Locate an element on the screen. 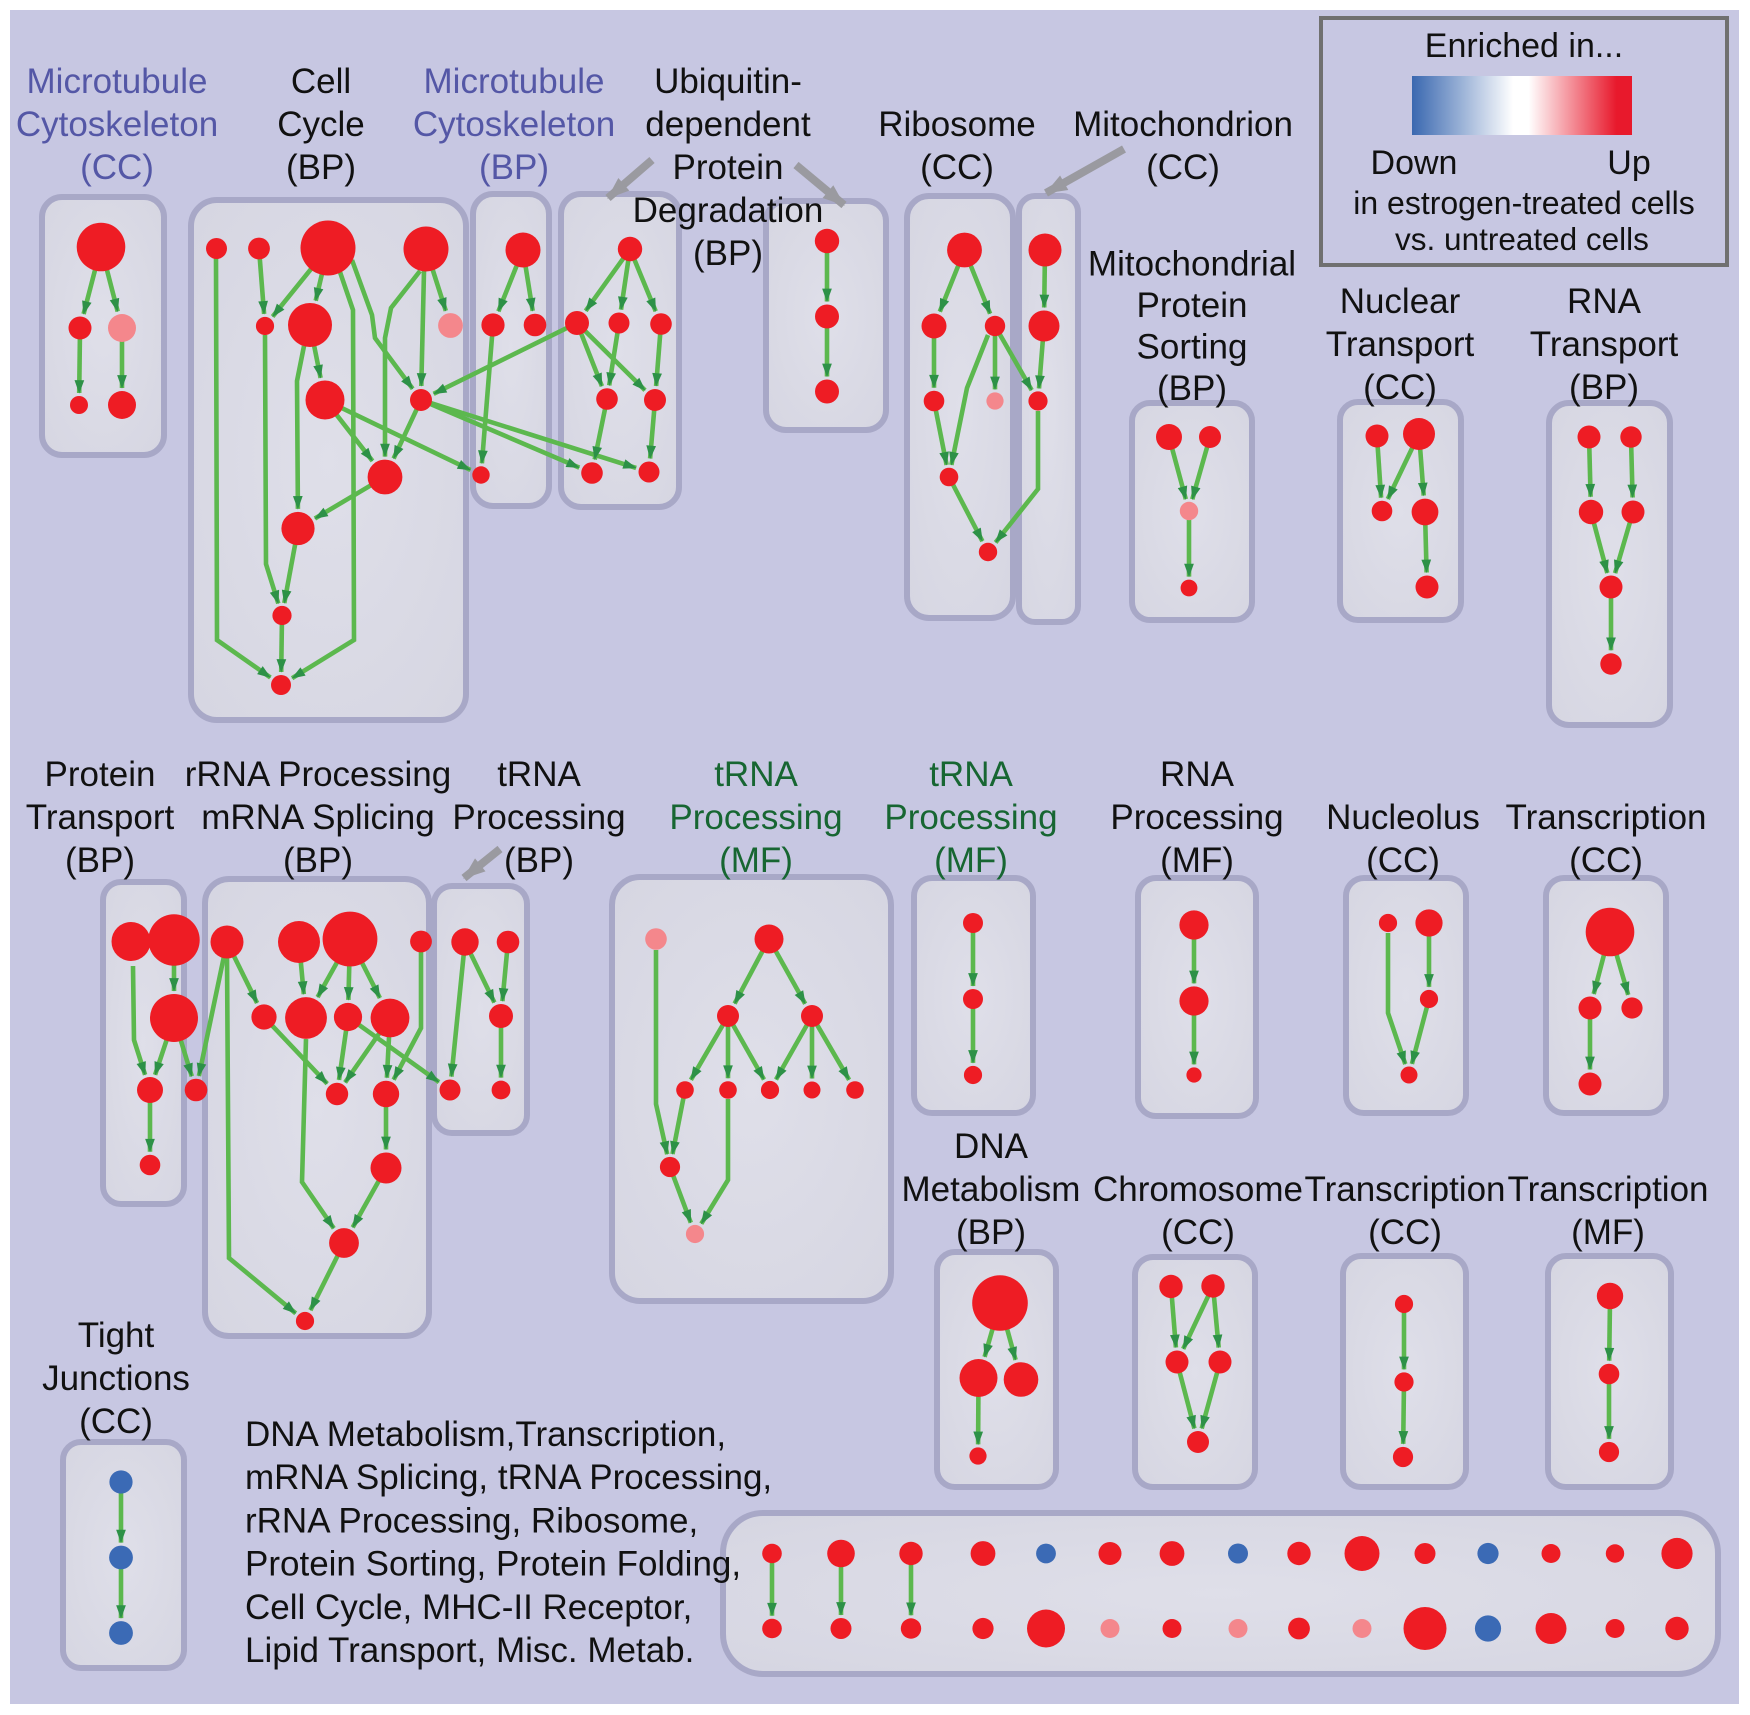  svg-text:mRNA Splicing, tRNA Processing: mRNA Splicing, tRNA Processing, is located at coordinates (508, 1477).